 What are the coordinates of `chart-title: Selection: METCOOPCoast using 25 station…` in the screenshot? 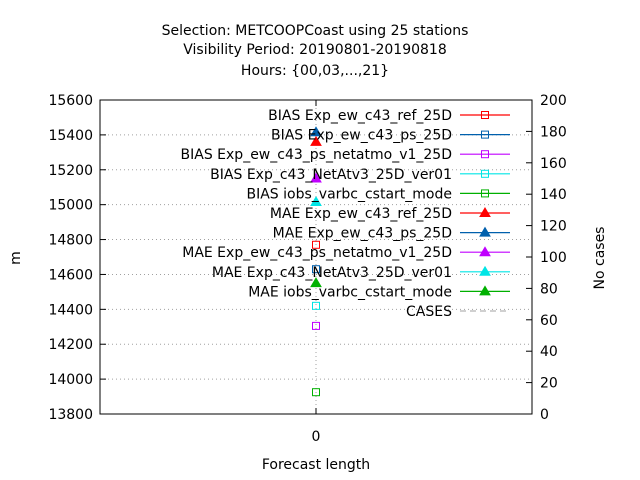 It's located at (315, 51).